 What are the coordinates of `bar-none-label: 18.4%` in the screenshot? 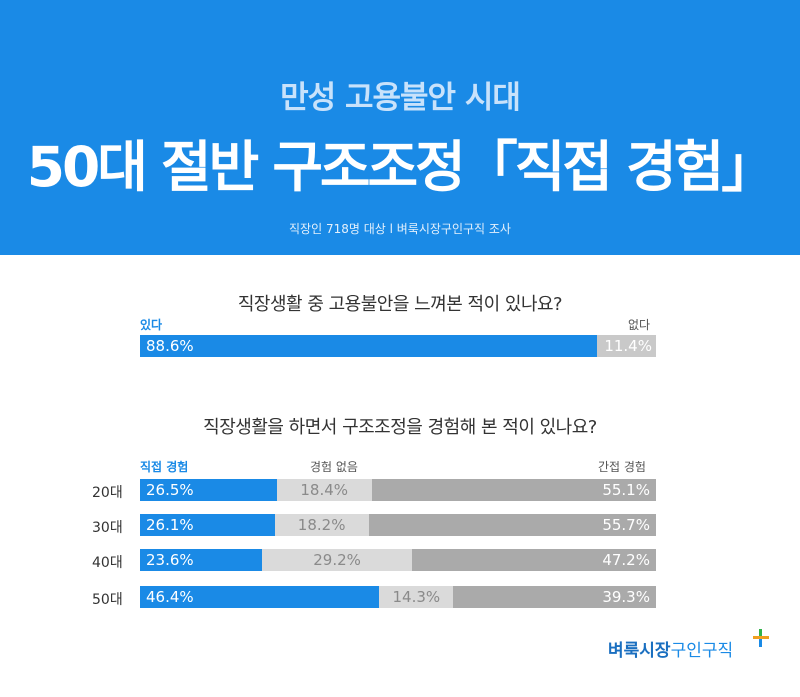 It's located at (324, 490).